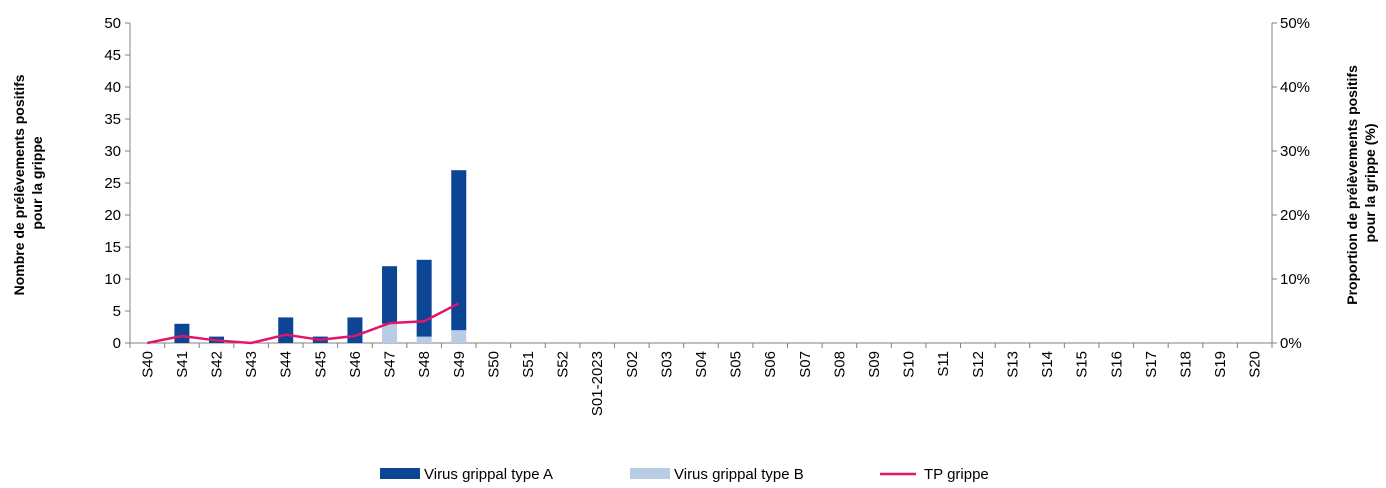 Image resolution: width=1386 pixels, height=488 pixels. I want to click on x-tick-label: S42, so click(217, 364).